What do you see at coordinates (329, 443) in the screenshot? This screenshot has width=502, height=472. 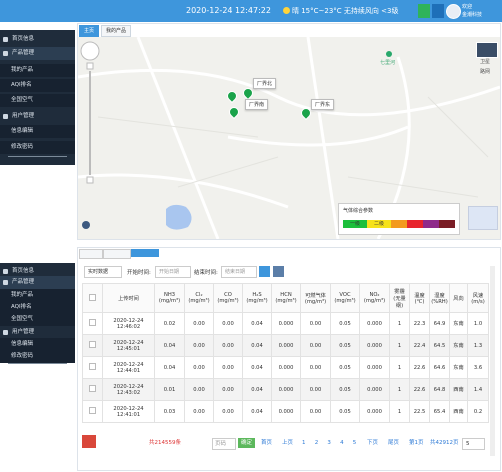 I see `page-number: 3` at bounding box center [329, 443].